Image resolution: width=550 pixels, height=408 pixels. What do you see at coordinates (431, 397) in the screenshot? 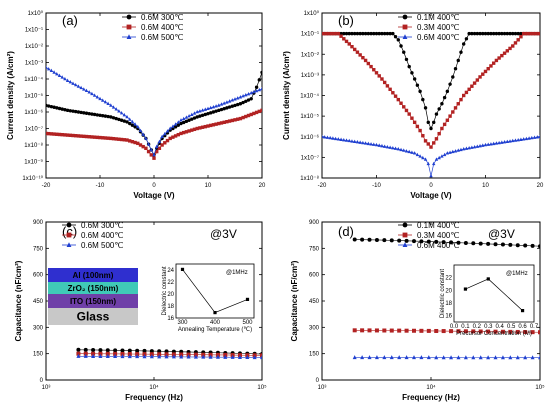
I see `x-axis-label: Frequency (Hz)` at bounding box center [431, 397].